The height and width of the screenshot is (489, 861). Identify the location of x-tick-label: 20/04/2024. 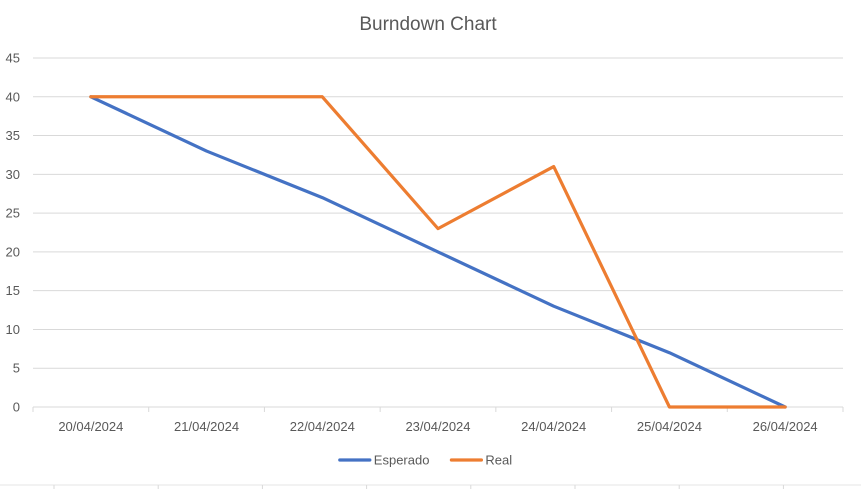
(90, 426).